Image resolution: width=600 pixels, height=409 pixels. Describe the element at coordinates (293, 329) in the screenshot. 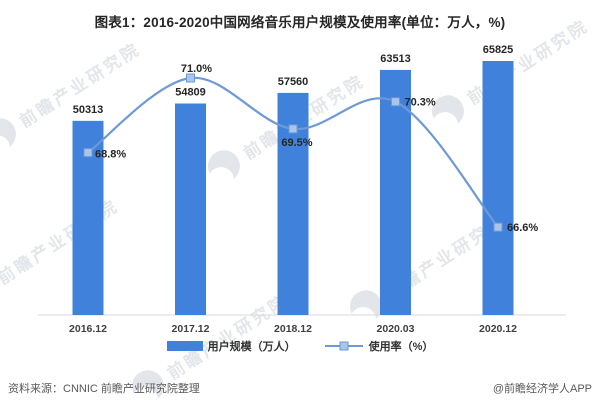

I see `x-axis-label: 2018.12` at that location.